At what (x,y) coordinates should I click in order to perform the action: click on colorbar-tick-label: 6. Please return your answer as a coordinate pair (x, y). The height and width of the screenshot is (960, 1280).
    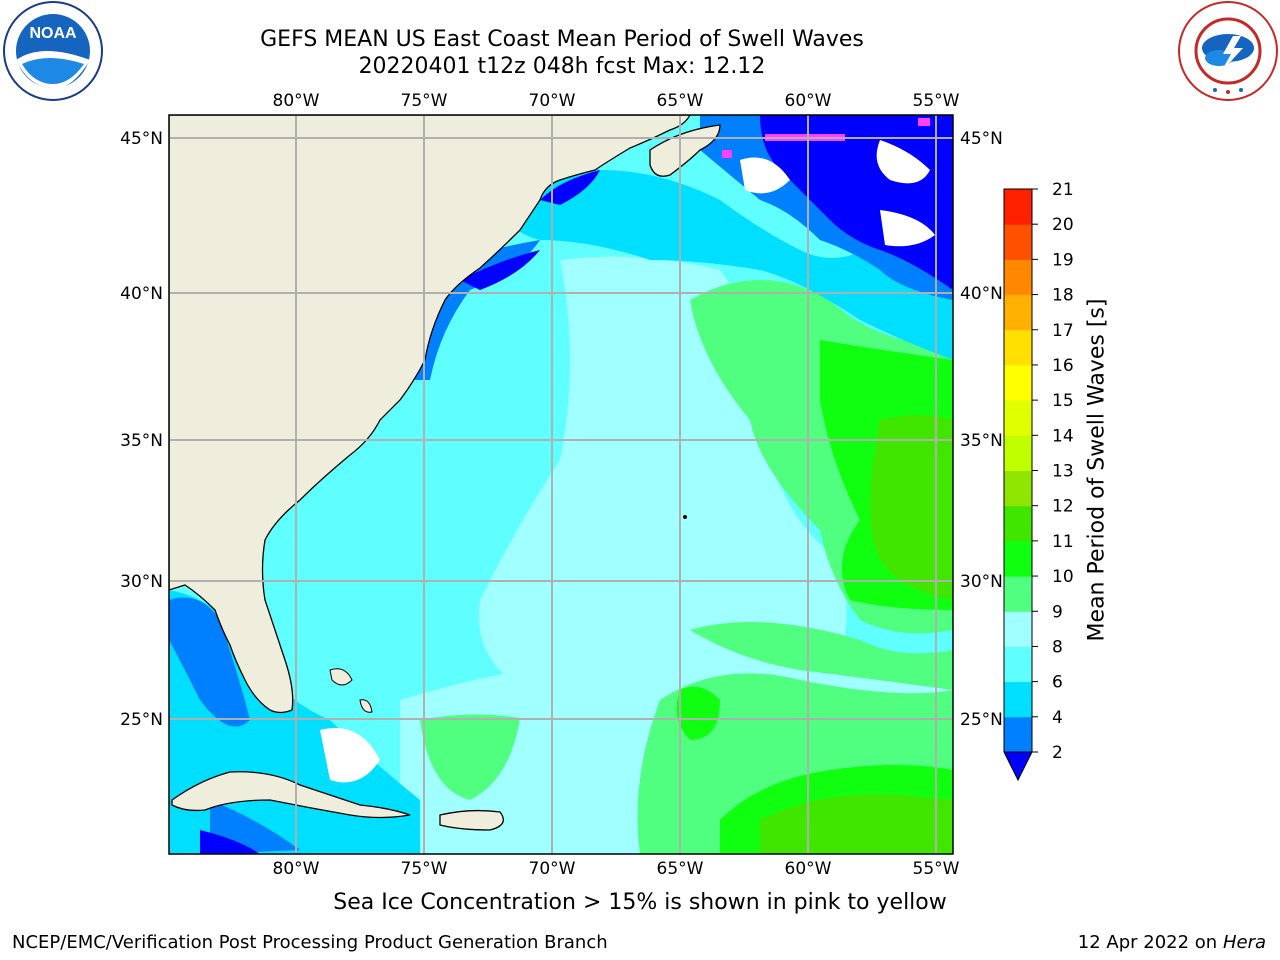
    Looking at the image, I should click on (1057, 683).